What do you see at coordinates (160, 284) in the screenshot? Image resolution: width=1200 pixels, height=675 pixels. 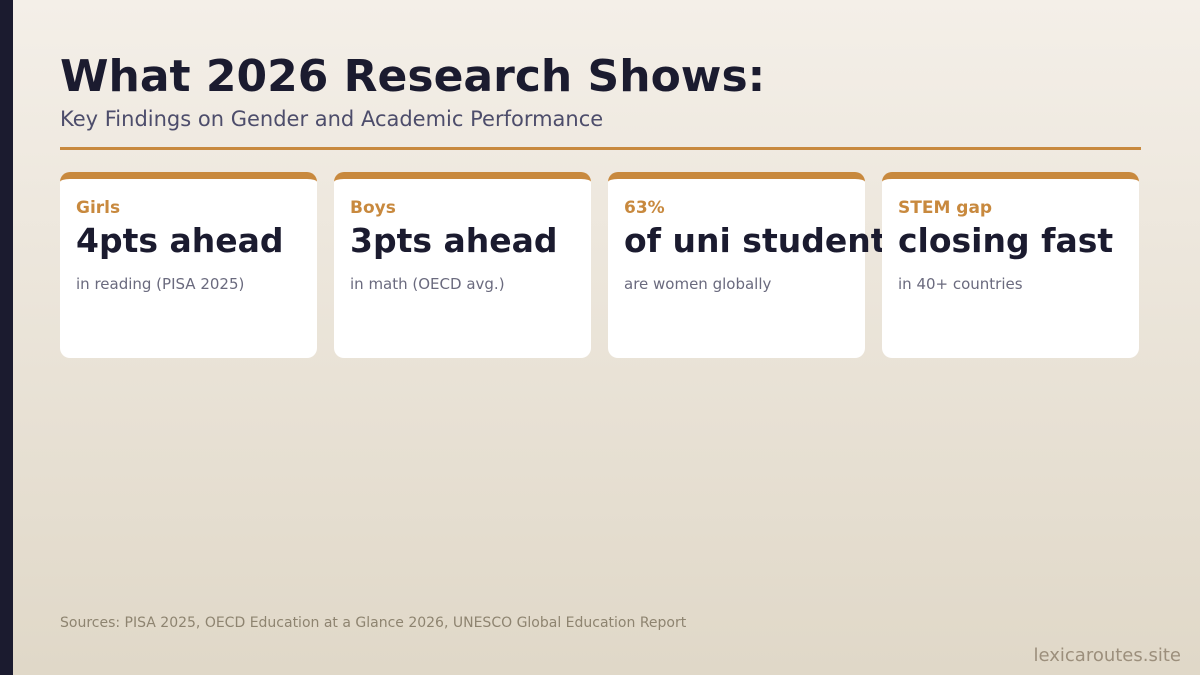 I see `card-detail: in reading (PISA 2025)` at bounding box center [160, 284].